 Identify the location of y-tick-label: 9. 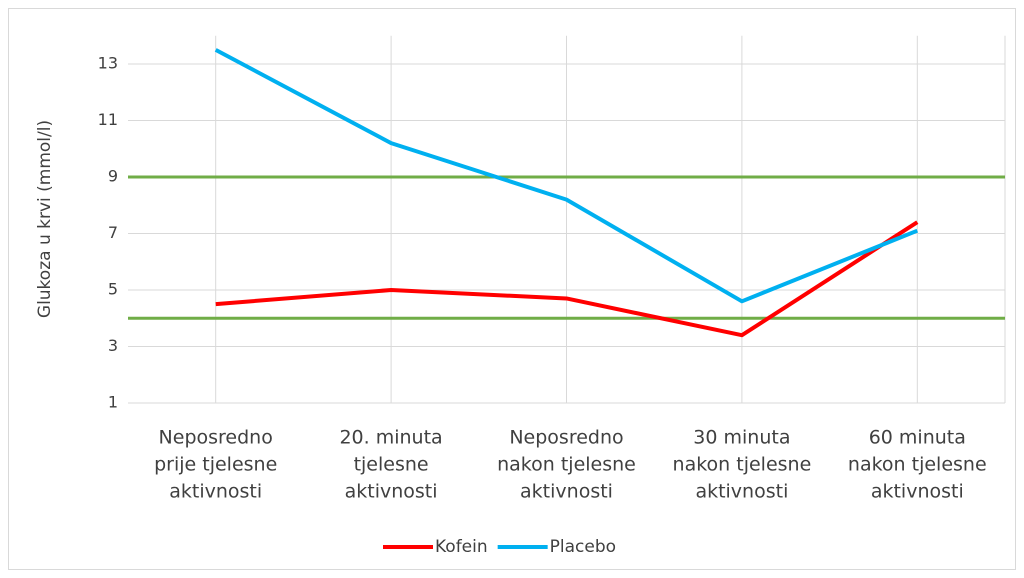
(113, 176).